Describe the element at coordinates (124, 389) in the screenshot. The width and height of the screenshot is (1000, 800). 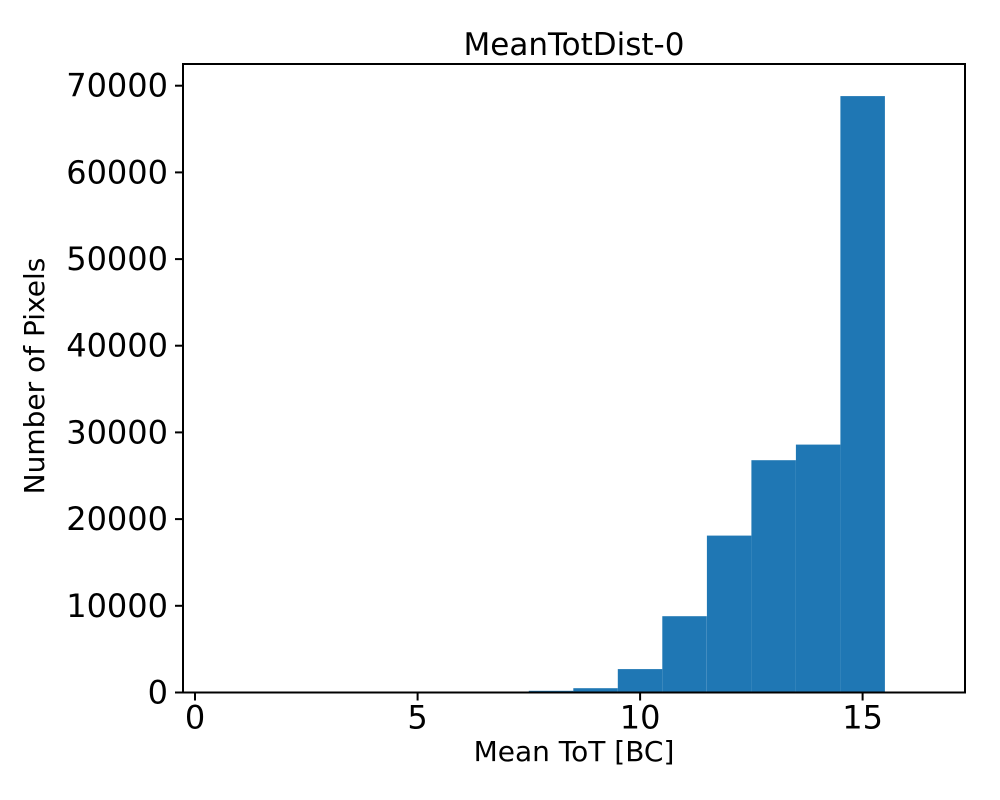
I see `y-axis-ticks: 0 10000 20000 30000 40000 50000 60000 70000` at that location.